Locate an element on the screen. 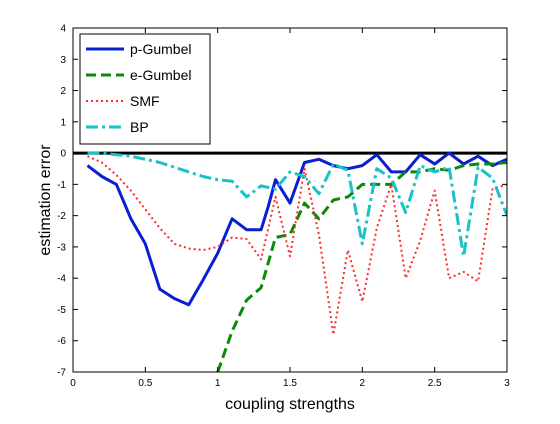  x-tick-label: 2.5 is located at coordinates (435, 383).